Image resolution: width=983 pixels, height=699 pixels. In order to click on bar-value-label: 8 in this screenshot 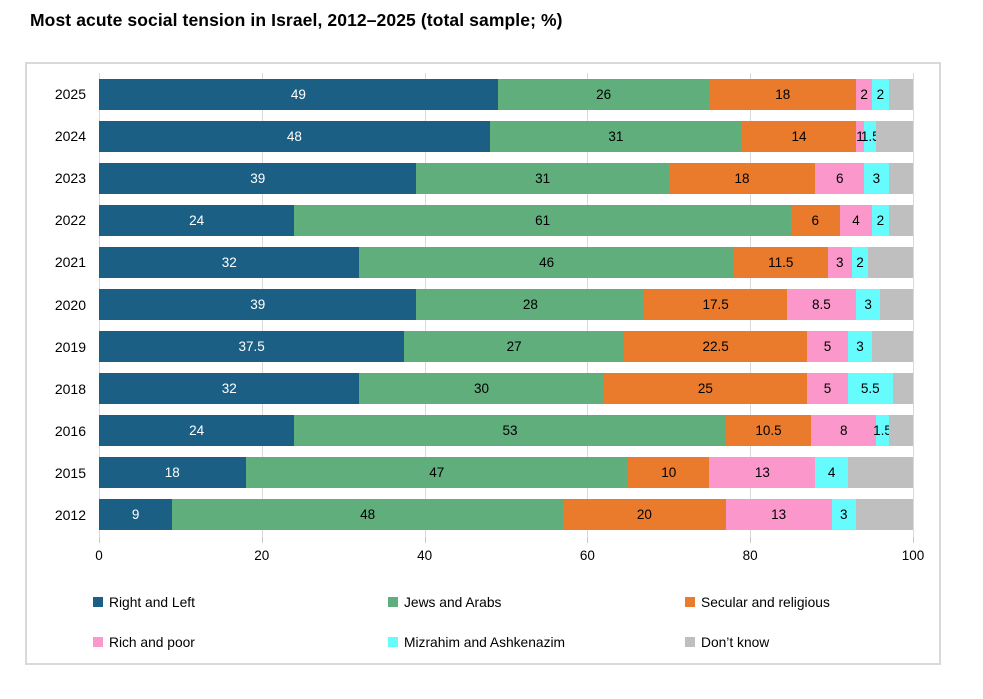, I will do `click(844, 431)`.